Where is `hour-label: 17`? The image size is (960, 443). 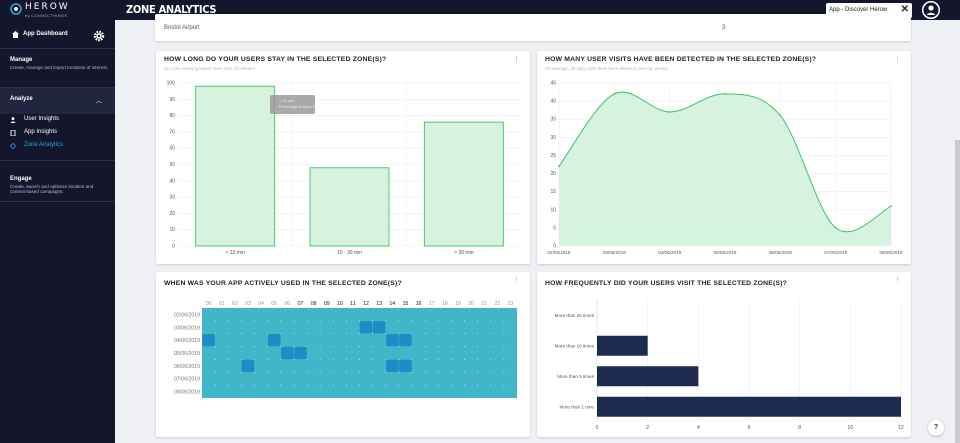
hour-label: 17 is located at coordinates (432, 304).